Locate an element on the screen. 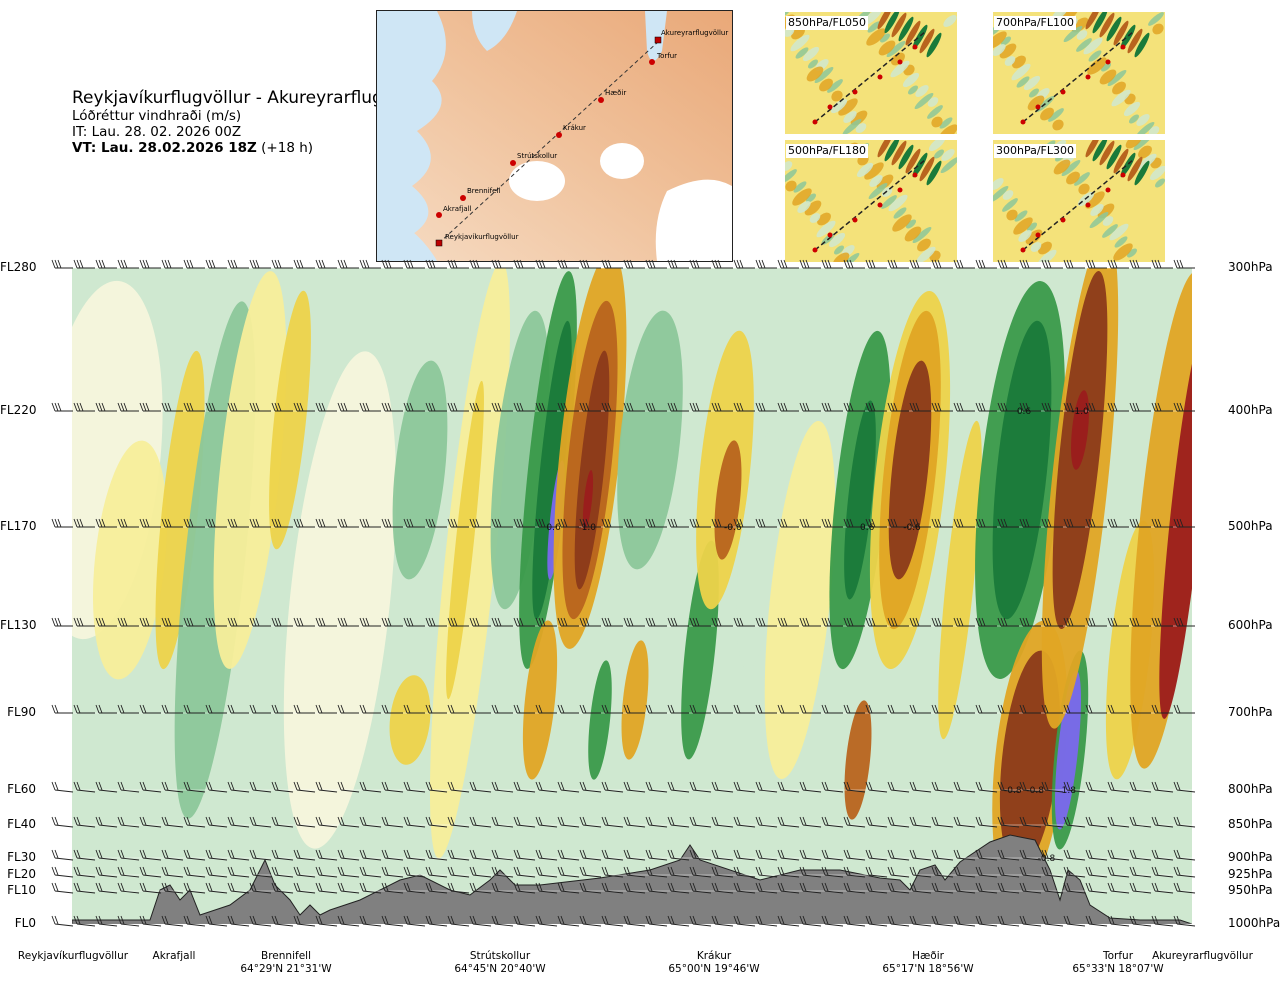 The width and height of the screenshot is (1280, 981). contour-label: -0.8 is located at coordinates (1035, 791).